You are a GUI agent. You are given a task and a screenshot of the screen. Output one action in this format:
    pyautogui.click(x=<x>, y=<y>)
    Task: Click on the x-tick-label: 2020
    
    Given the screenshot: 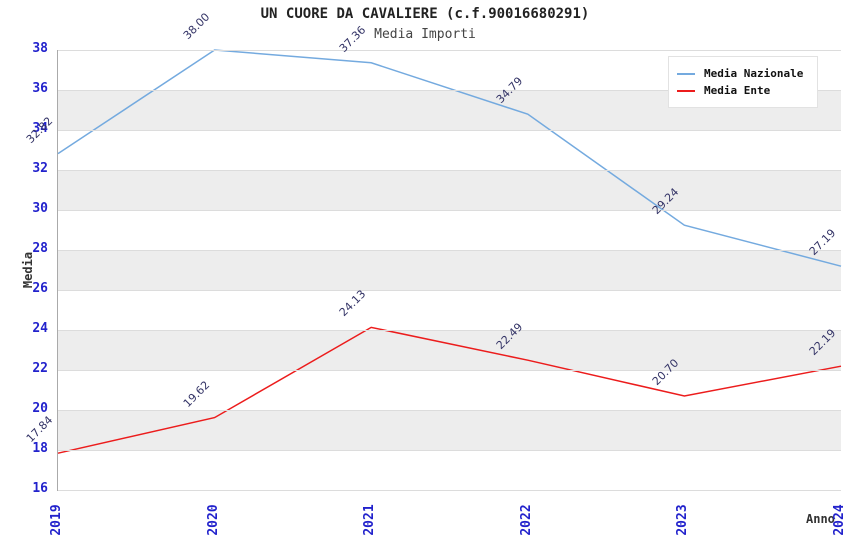 What is the action you would take?
    pyautogui.click(x=213, y=520)
    